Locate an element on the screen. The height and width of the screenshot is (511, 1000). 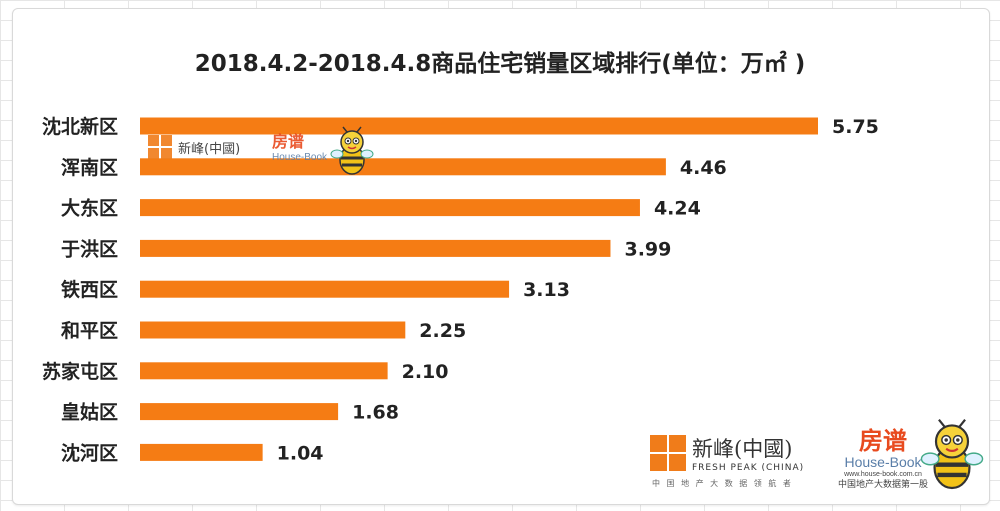
housebook-logo-url: www.house-book.com.cn is located at coordinates (883, 474).